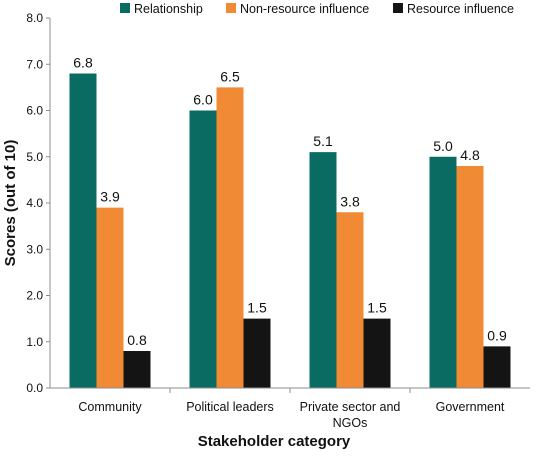  I want to click on legend-label: Non-resource influence, so click(304, 9).